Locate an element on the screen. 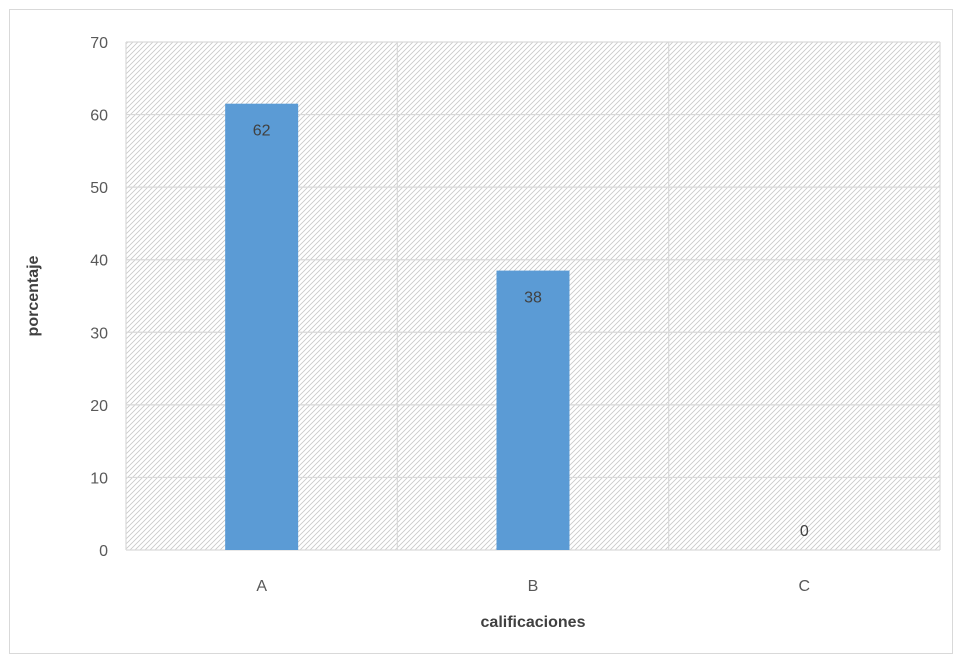 Image resolution: width=957 pixels, height=658 pixels. y-tick-label: 50 is located at coordinates (99, 188).